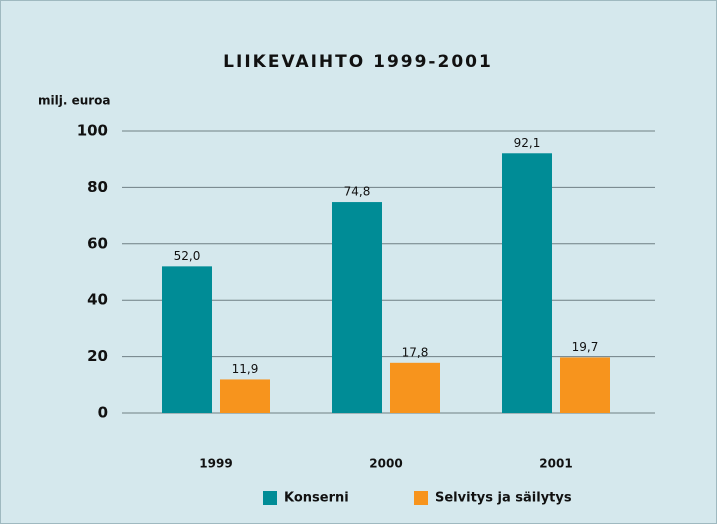 This screenshot has width=717, height=524. Describe the element at coordinates (245, 369) in the screenshot. I see `value-label: 11,9` at that location.